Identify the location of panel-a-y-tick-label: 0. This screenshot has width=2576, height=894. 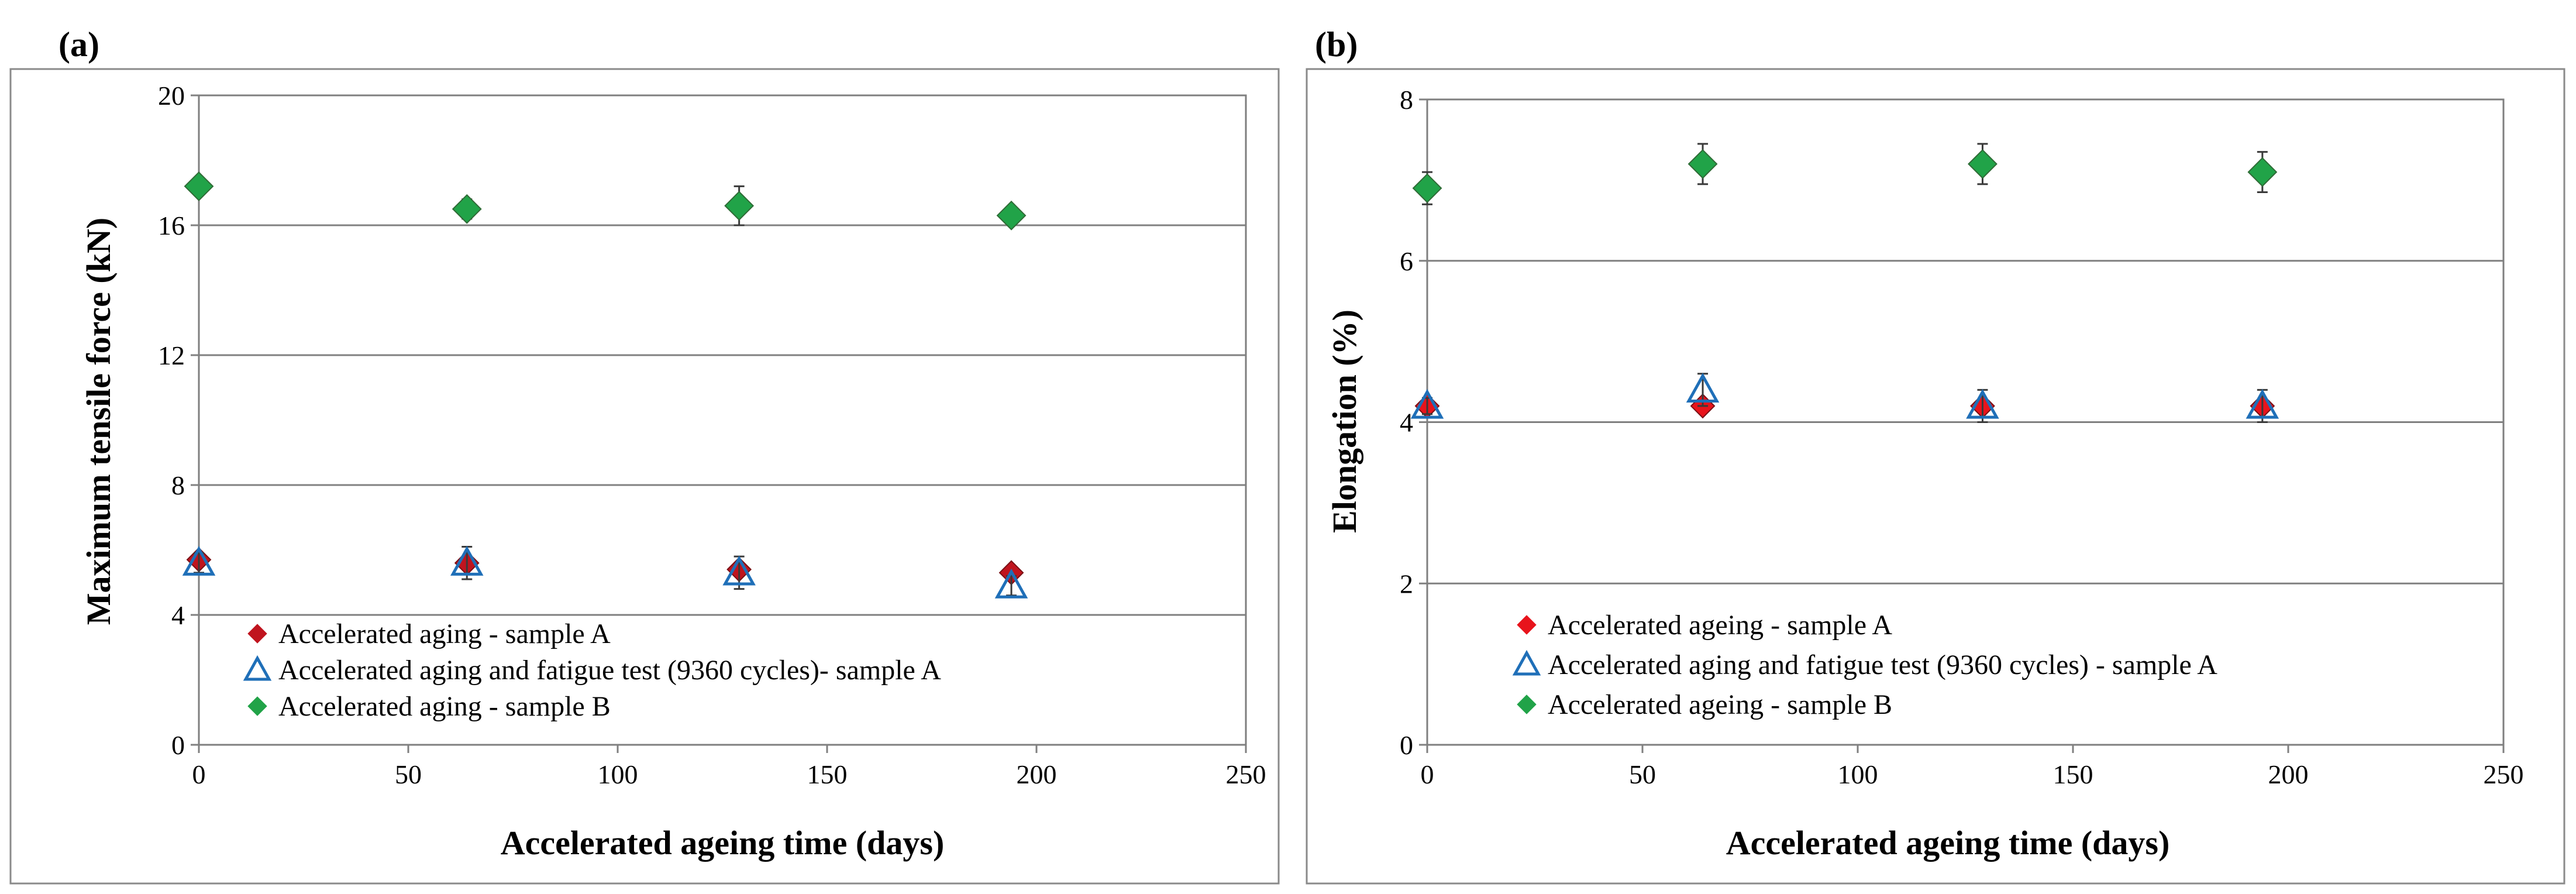
(178, 745).